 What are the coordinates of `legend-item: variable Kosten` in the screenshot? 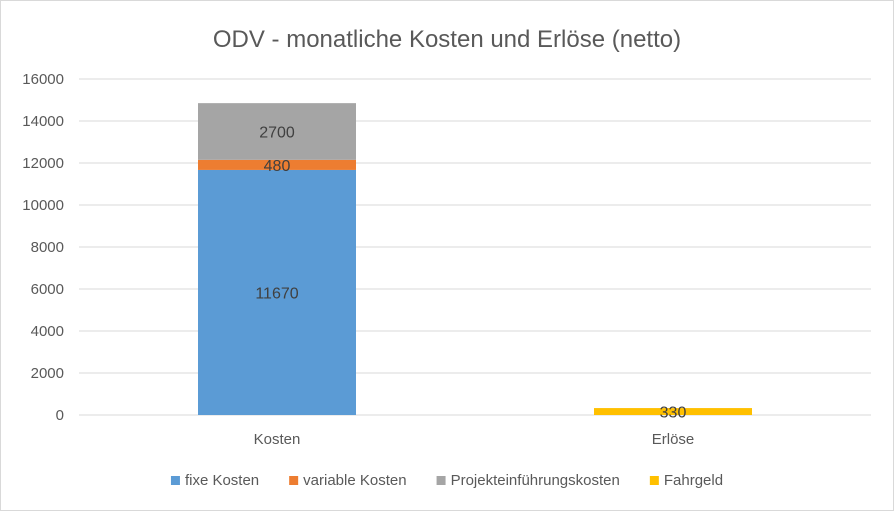 It's located at (348, 480).